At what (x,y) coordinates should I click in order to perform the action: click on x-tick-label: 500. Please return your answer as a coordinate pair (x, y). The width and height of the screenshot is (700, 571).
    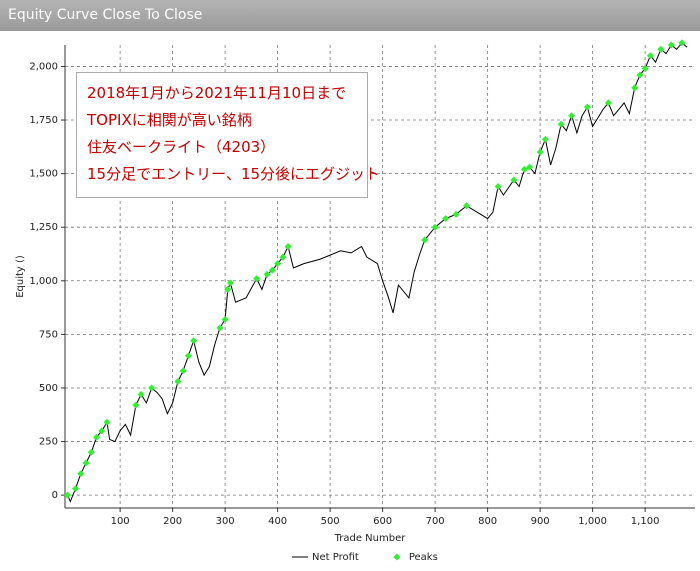
    Looking at the image, I should click on (330, 521).